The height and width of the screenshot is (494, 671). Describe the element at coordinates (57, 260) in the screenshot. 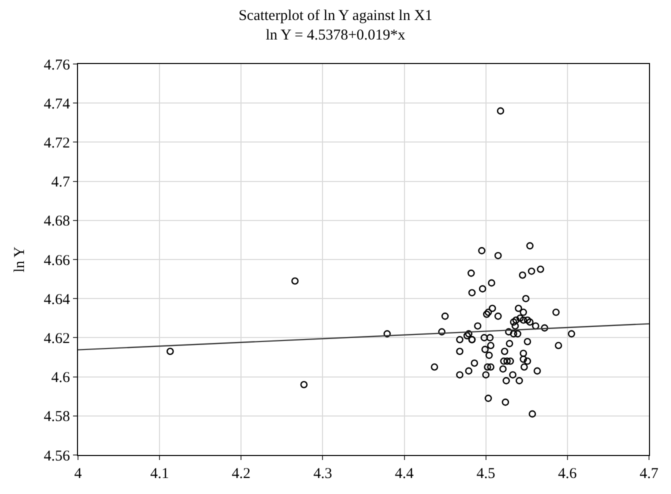

I see `y-tick-label: 4.66` at that location.